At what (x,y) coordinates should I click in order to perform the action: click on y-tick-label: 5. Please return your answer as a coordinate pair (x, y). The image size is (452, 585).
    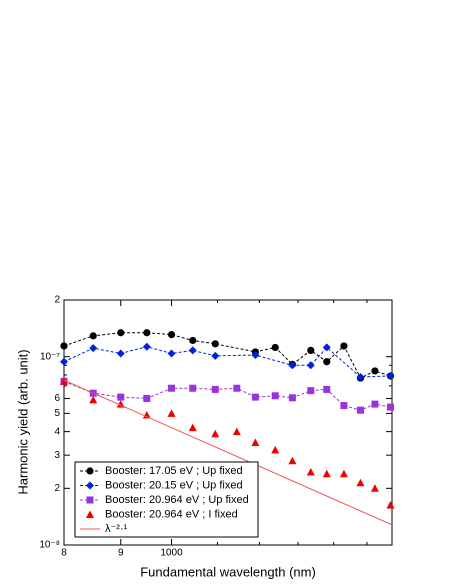
    Looking at the image, I should click on (57, 413).